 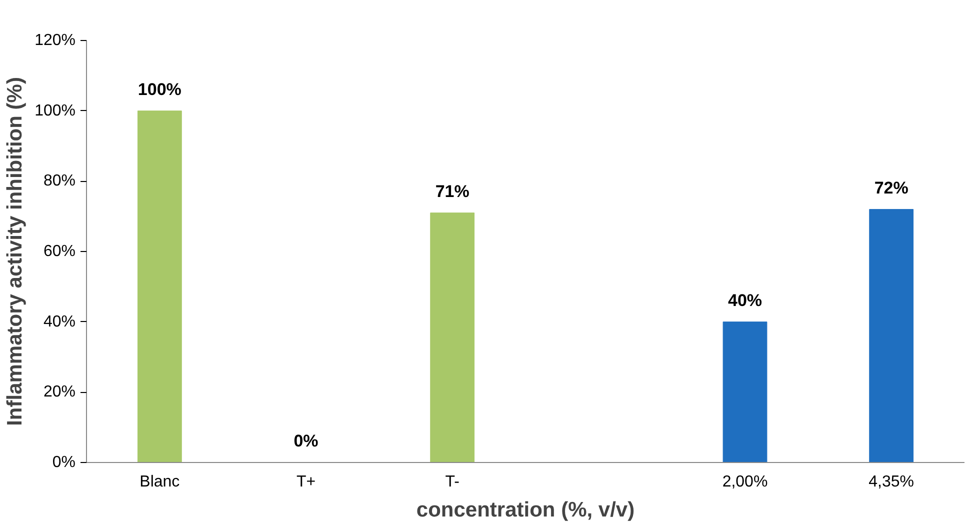 I want to click on y-tick-label: 40%, so click(x=59, y=321).